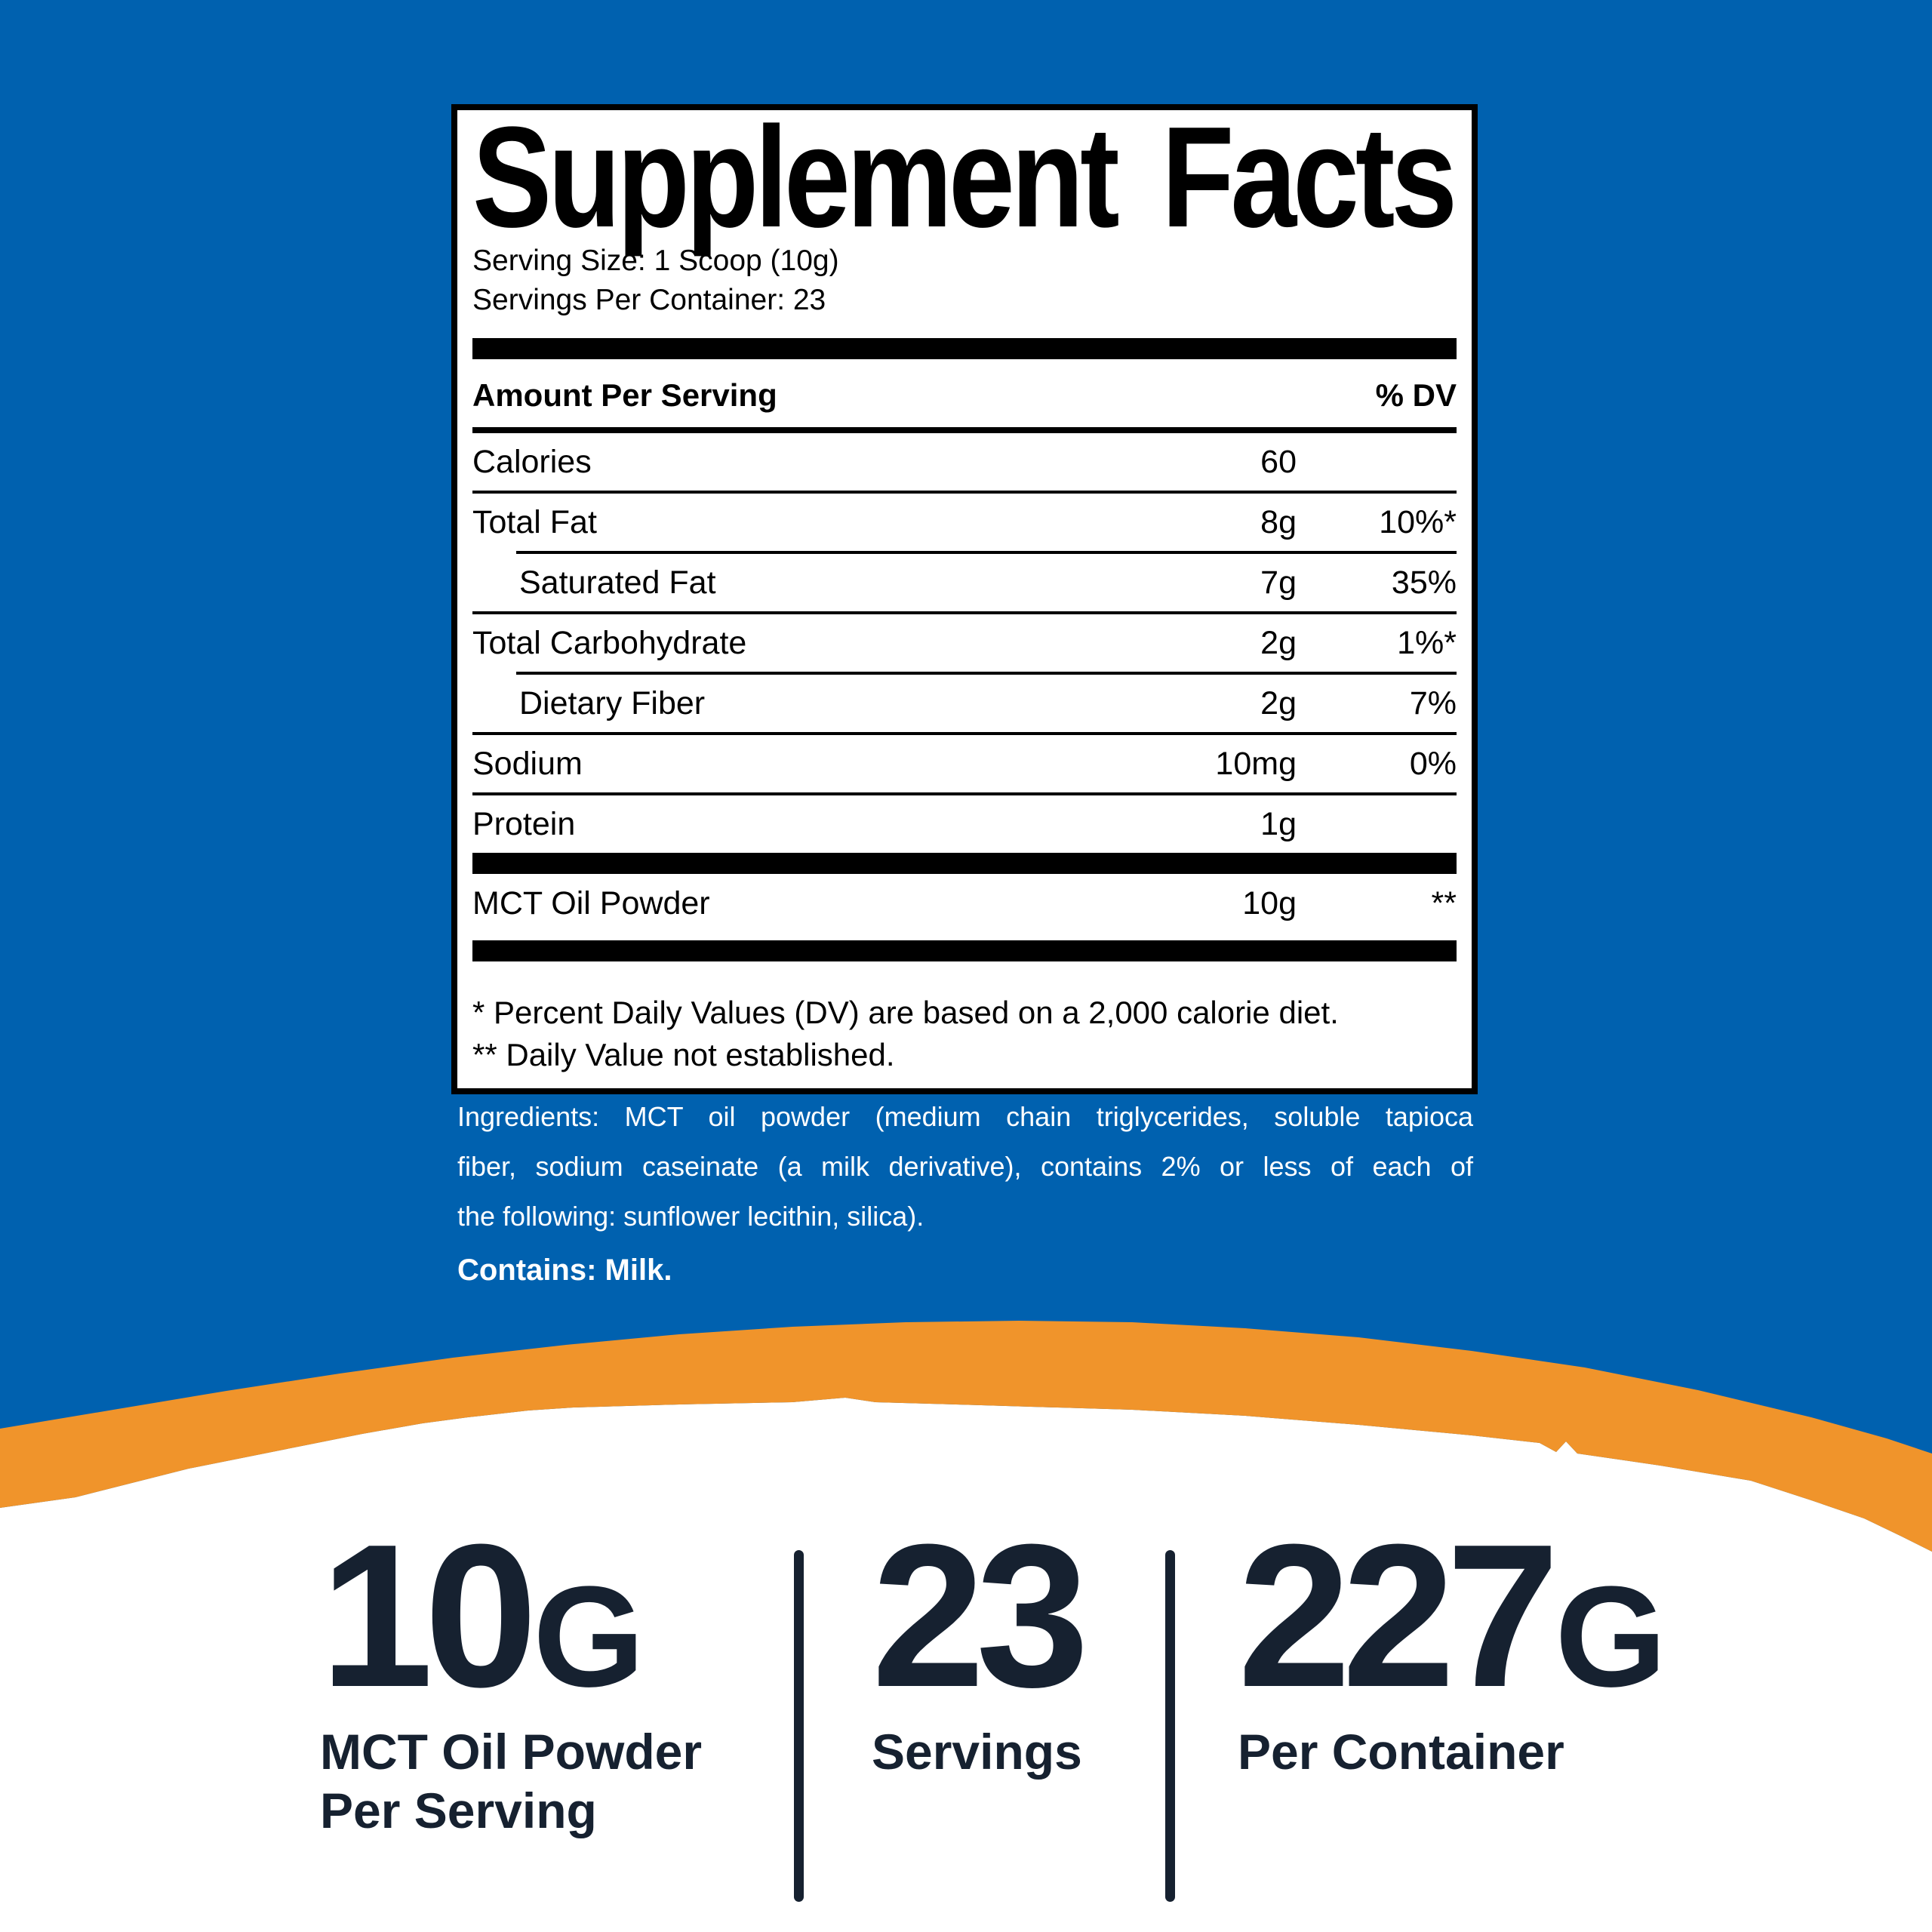 The width and height of the screenshot is (1932, 1932). Describe the element at coordinates (1416, 395) in the screenshot. I see `header-percent-dv: % DV` at that location.